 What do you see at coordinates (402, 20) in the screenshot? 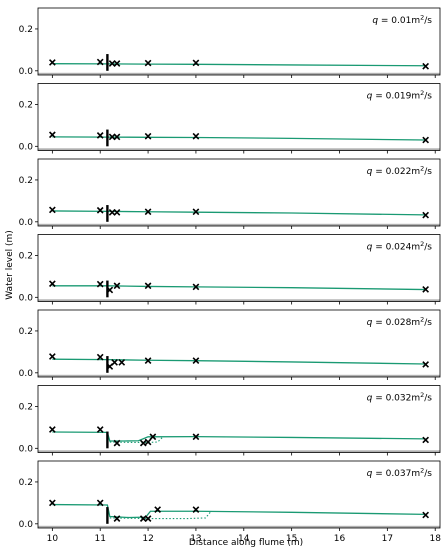
I see `panel-q-label: q = 0.01m2/s` at bounding box center [402, 20].